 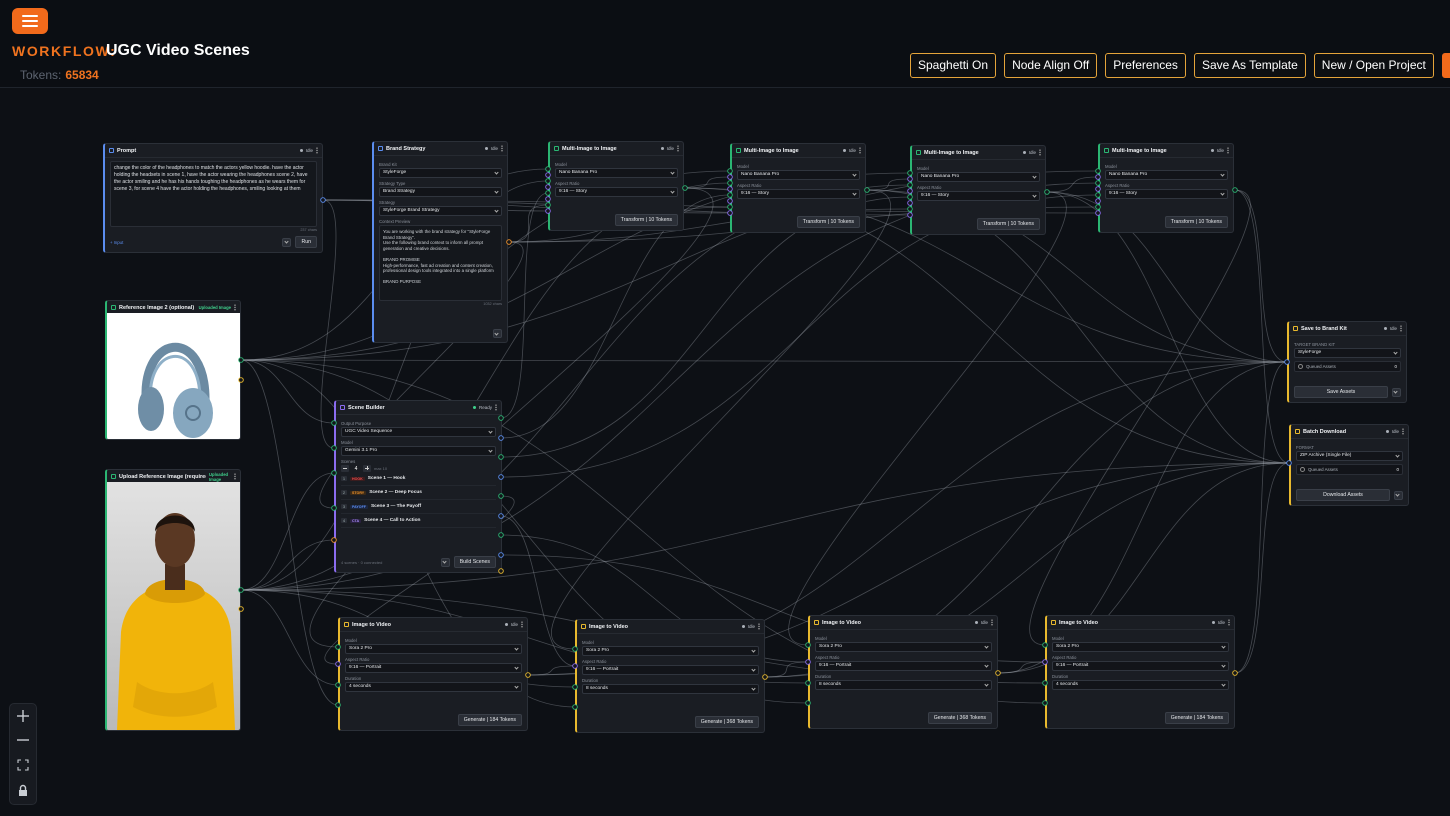 I want to click on select: StyleForge Brand Strategy, so click(x=440, y=211).